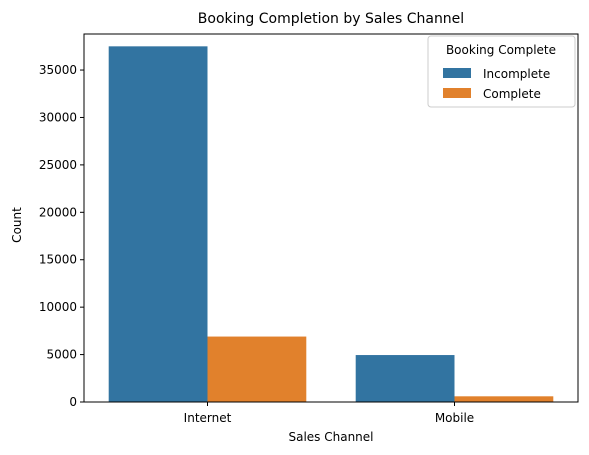 The image size is (589, 455). What do you see at coordinates (516, 74) in the screenshot?
I see `legend-label-incomplete: Incomplete` at bounding box center [516, 74].